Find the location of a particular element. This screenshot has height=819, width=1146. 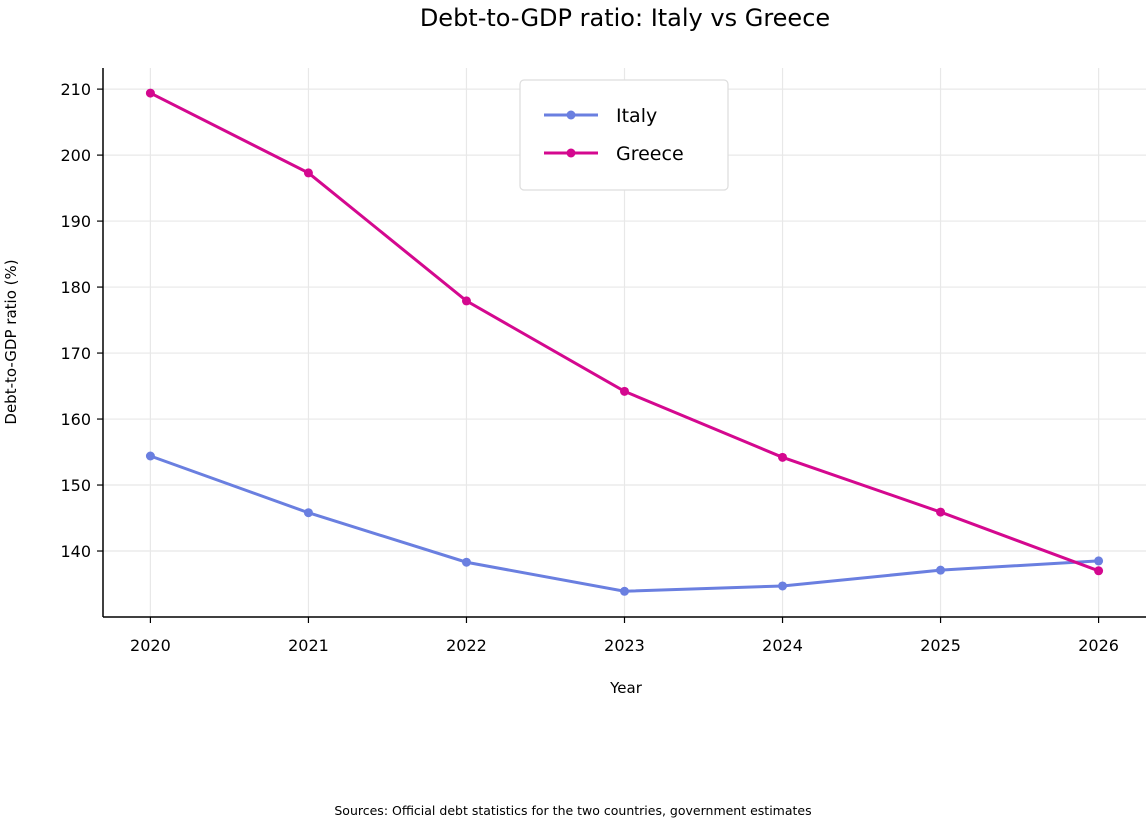

legend: Italy Greece is located at coordinates (624, 135).